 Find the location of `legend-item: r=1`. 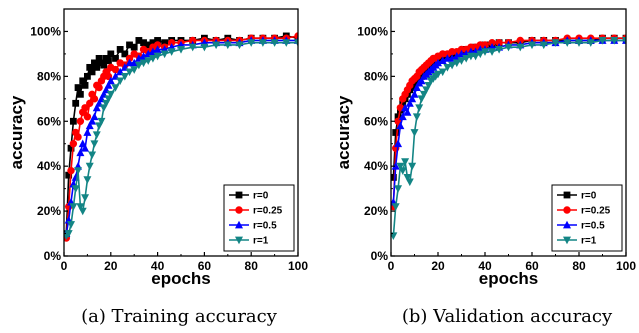

legend-item: r=1 is located at coordinates (577, 241).